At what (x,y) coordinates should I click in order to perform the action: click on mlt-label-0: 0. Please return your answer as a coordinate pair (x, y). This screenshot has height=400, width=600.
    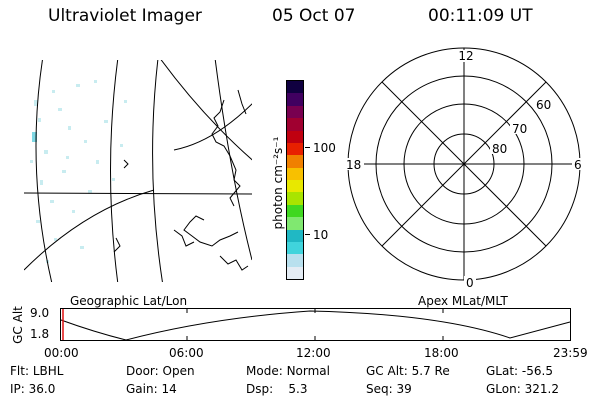
    Looking at the image, I should click on (470, 283).